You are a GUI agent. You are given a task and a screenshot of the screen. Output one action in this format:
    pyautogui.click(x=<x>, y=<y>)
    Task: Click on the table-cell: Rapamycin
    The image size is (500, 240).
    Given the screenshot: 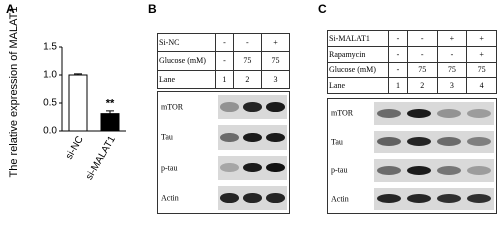 What is the action you would take?
    pyautogui.click(x=358, y=54)
    